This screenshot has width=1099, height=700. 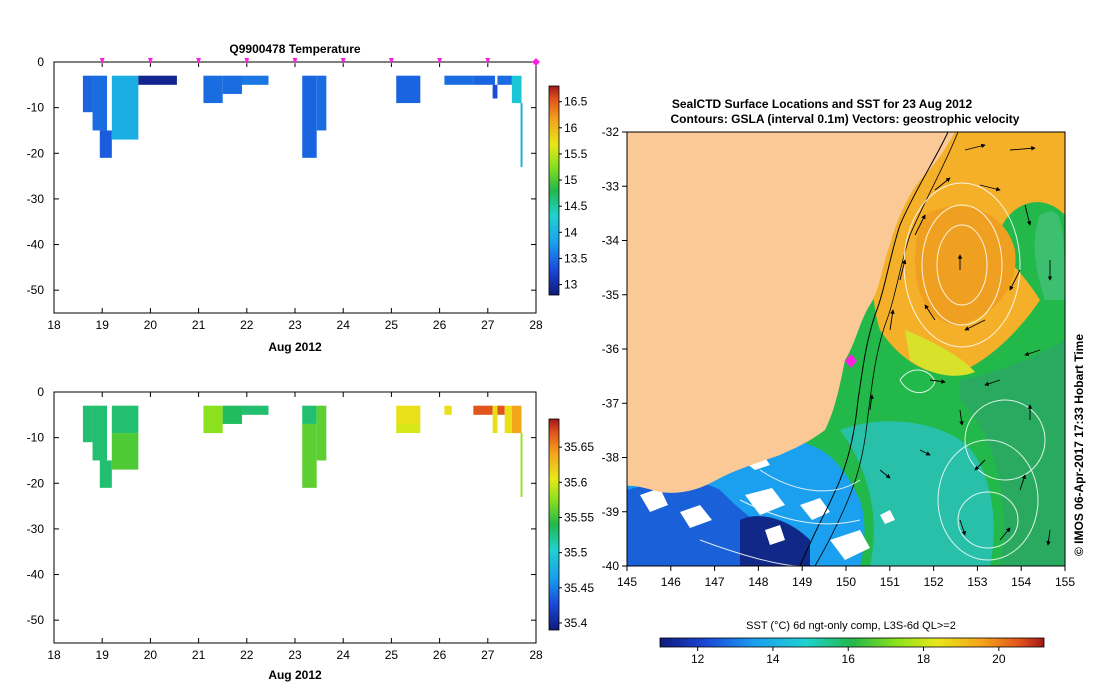 What do you see at coordinates (611, 132) in the screenshot?
I see `map-y-tick-label: -32` at bounding box center [611, 132].